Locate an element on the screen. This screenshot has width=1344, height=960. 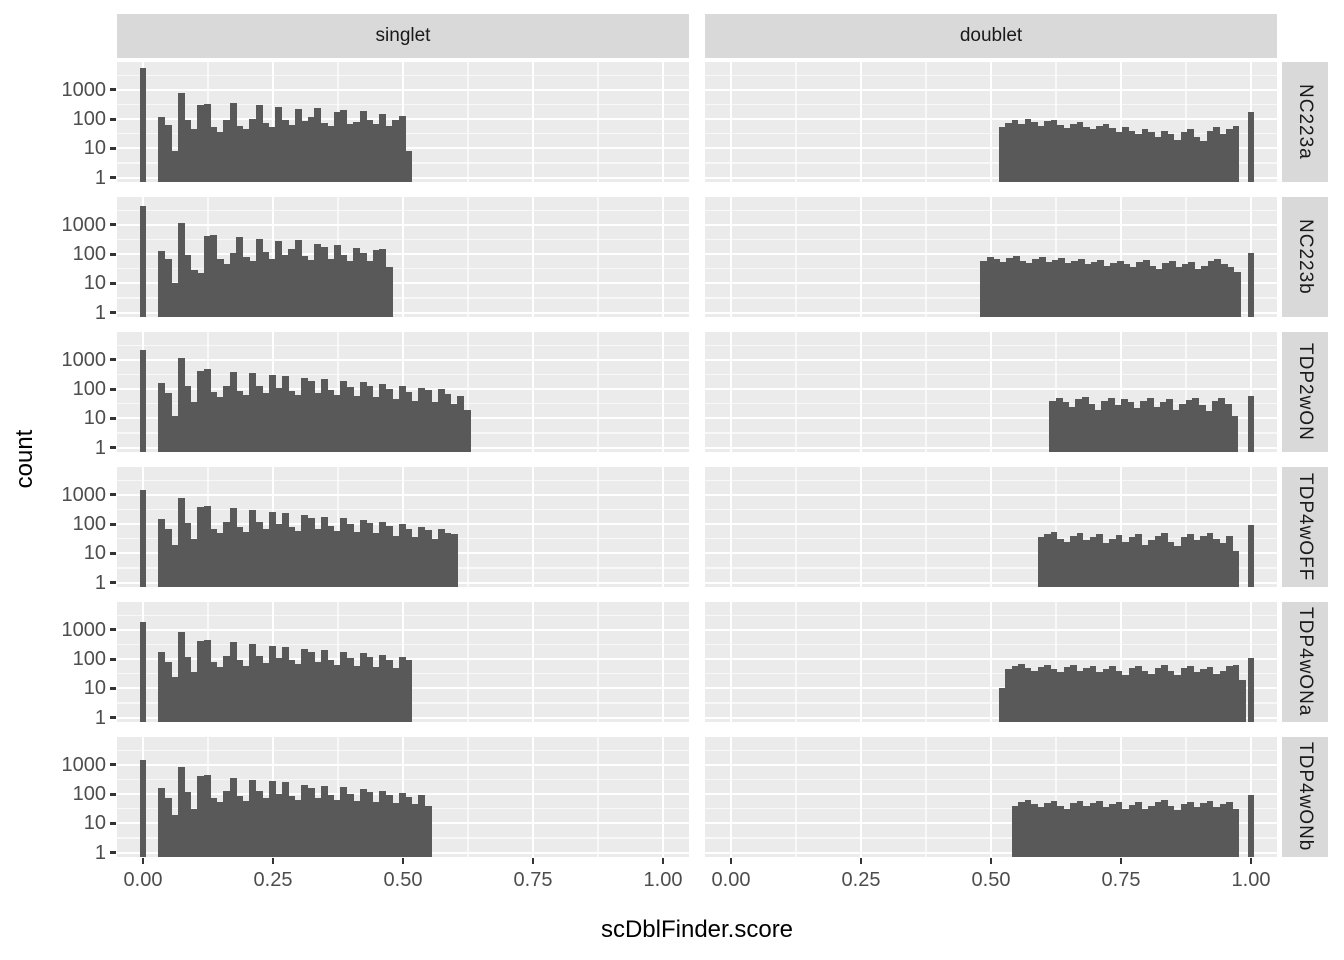
x-axis-tick is located at coordinates (273, 861).